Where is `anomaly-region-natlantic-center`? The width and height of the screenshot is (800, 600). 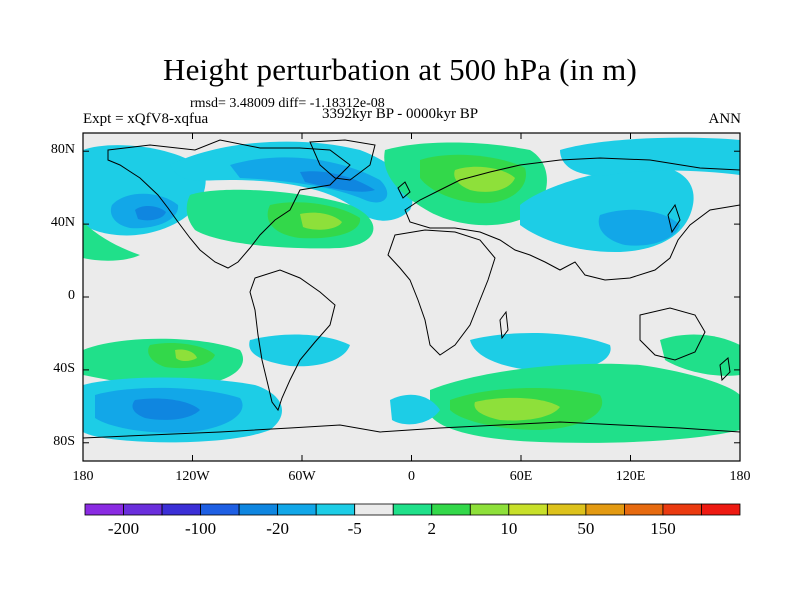 anomaly-region-natlantic-center is located at coordinates (337, 181).